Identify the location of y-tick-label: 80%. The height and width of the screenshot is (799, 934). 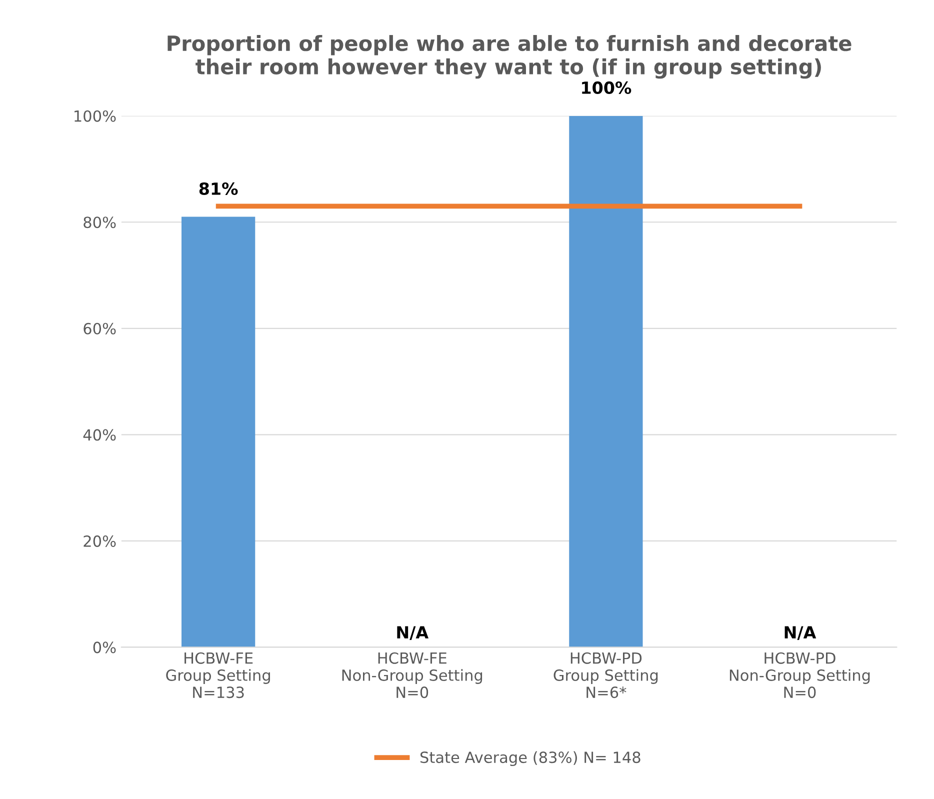
(100, 222).